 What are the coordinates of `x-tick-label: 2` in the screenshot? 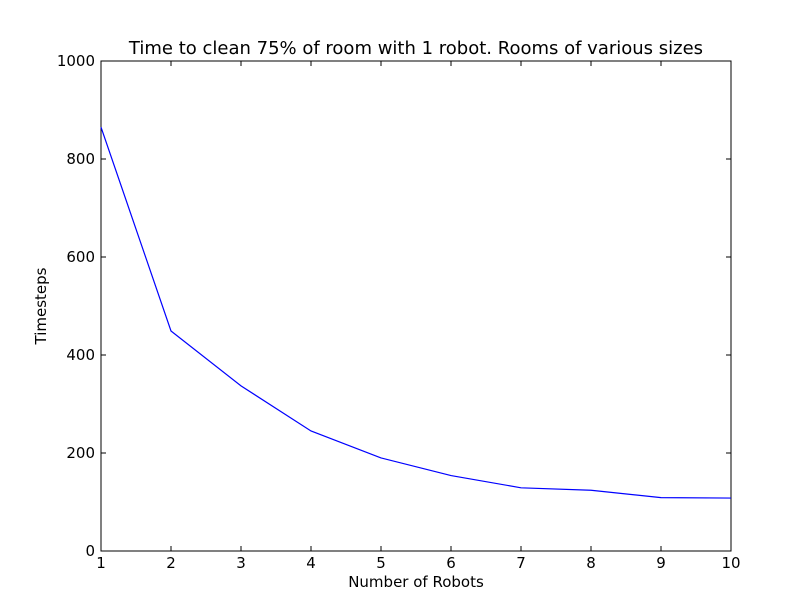 It's located at (171, 563).